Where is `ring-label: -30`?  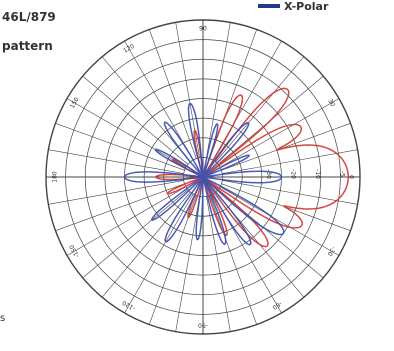 ring-label: -30 is located at coordinates (268, 174).